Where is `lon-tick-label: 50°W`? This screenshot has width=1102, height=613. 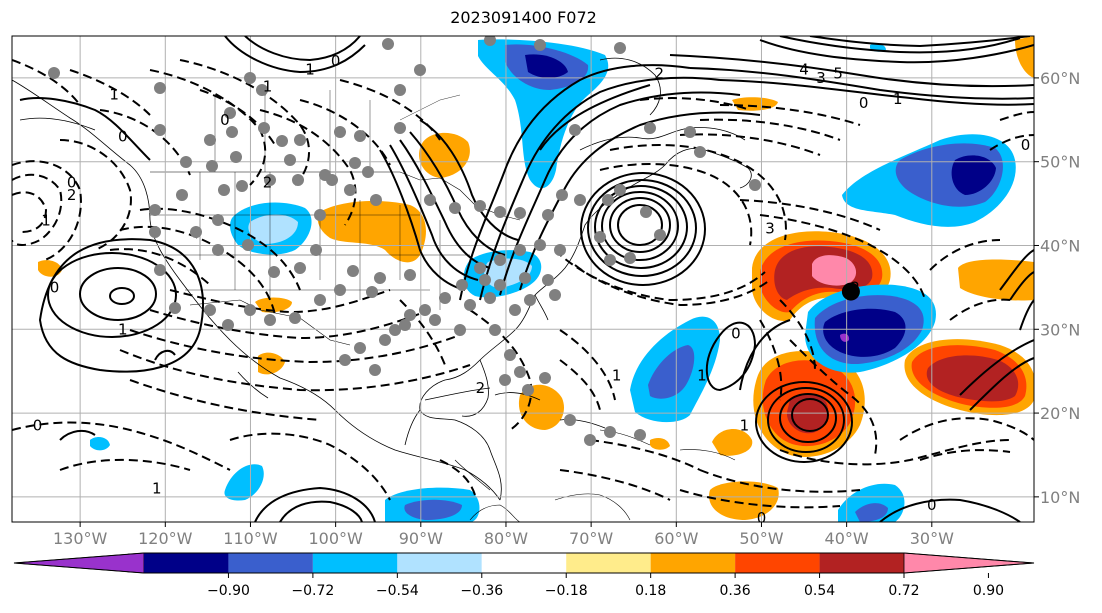
lon-tick-label: 50°W is located at coordinates (761, 538).